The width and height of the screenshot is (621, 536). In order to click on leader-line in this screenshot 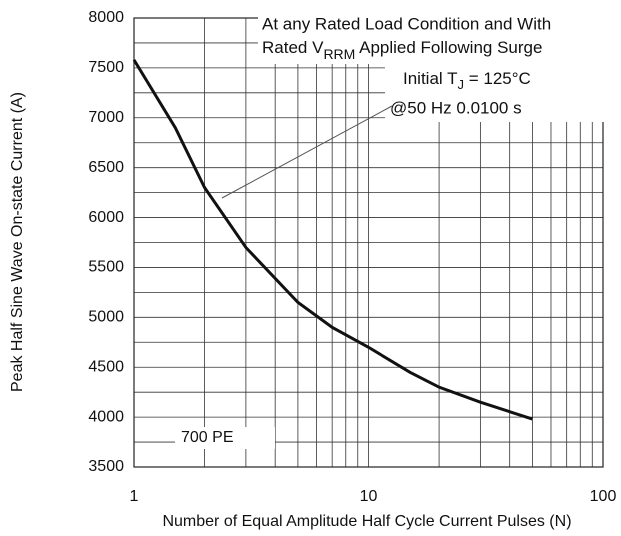, I will do `click(307, 152)`.